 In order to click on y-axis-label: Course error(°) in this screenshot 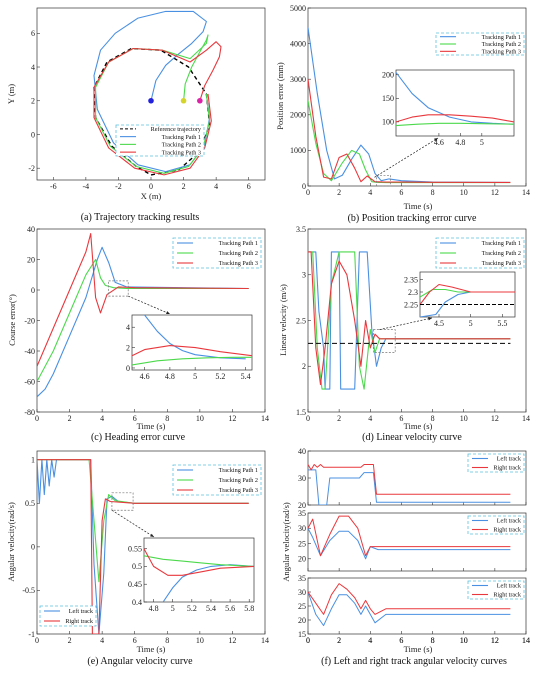, I will do `click(12, 320)`.